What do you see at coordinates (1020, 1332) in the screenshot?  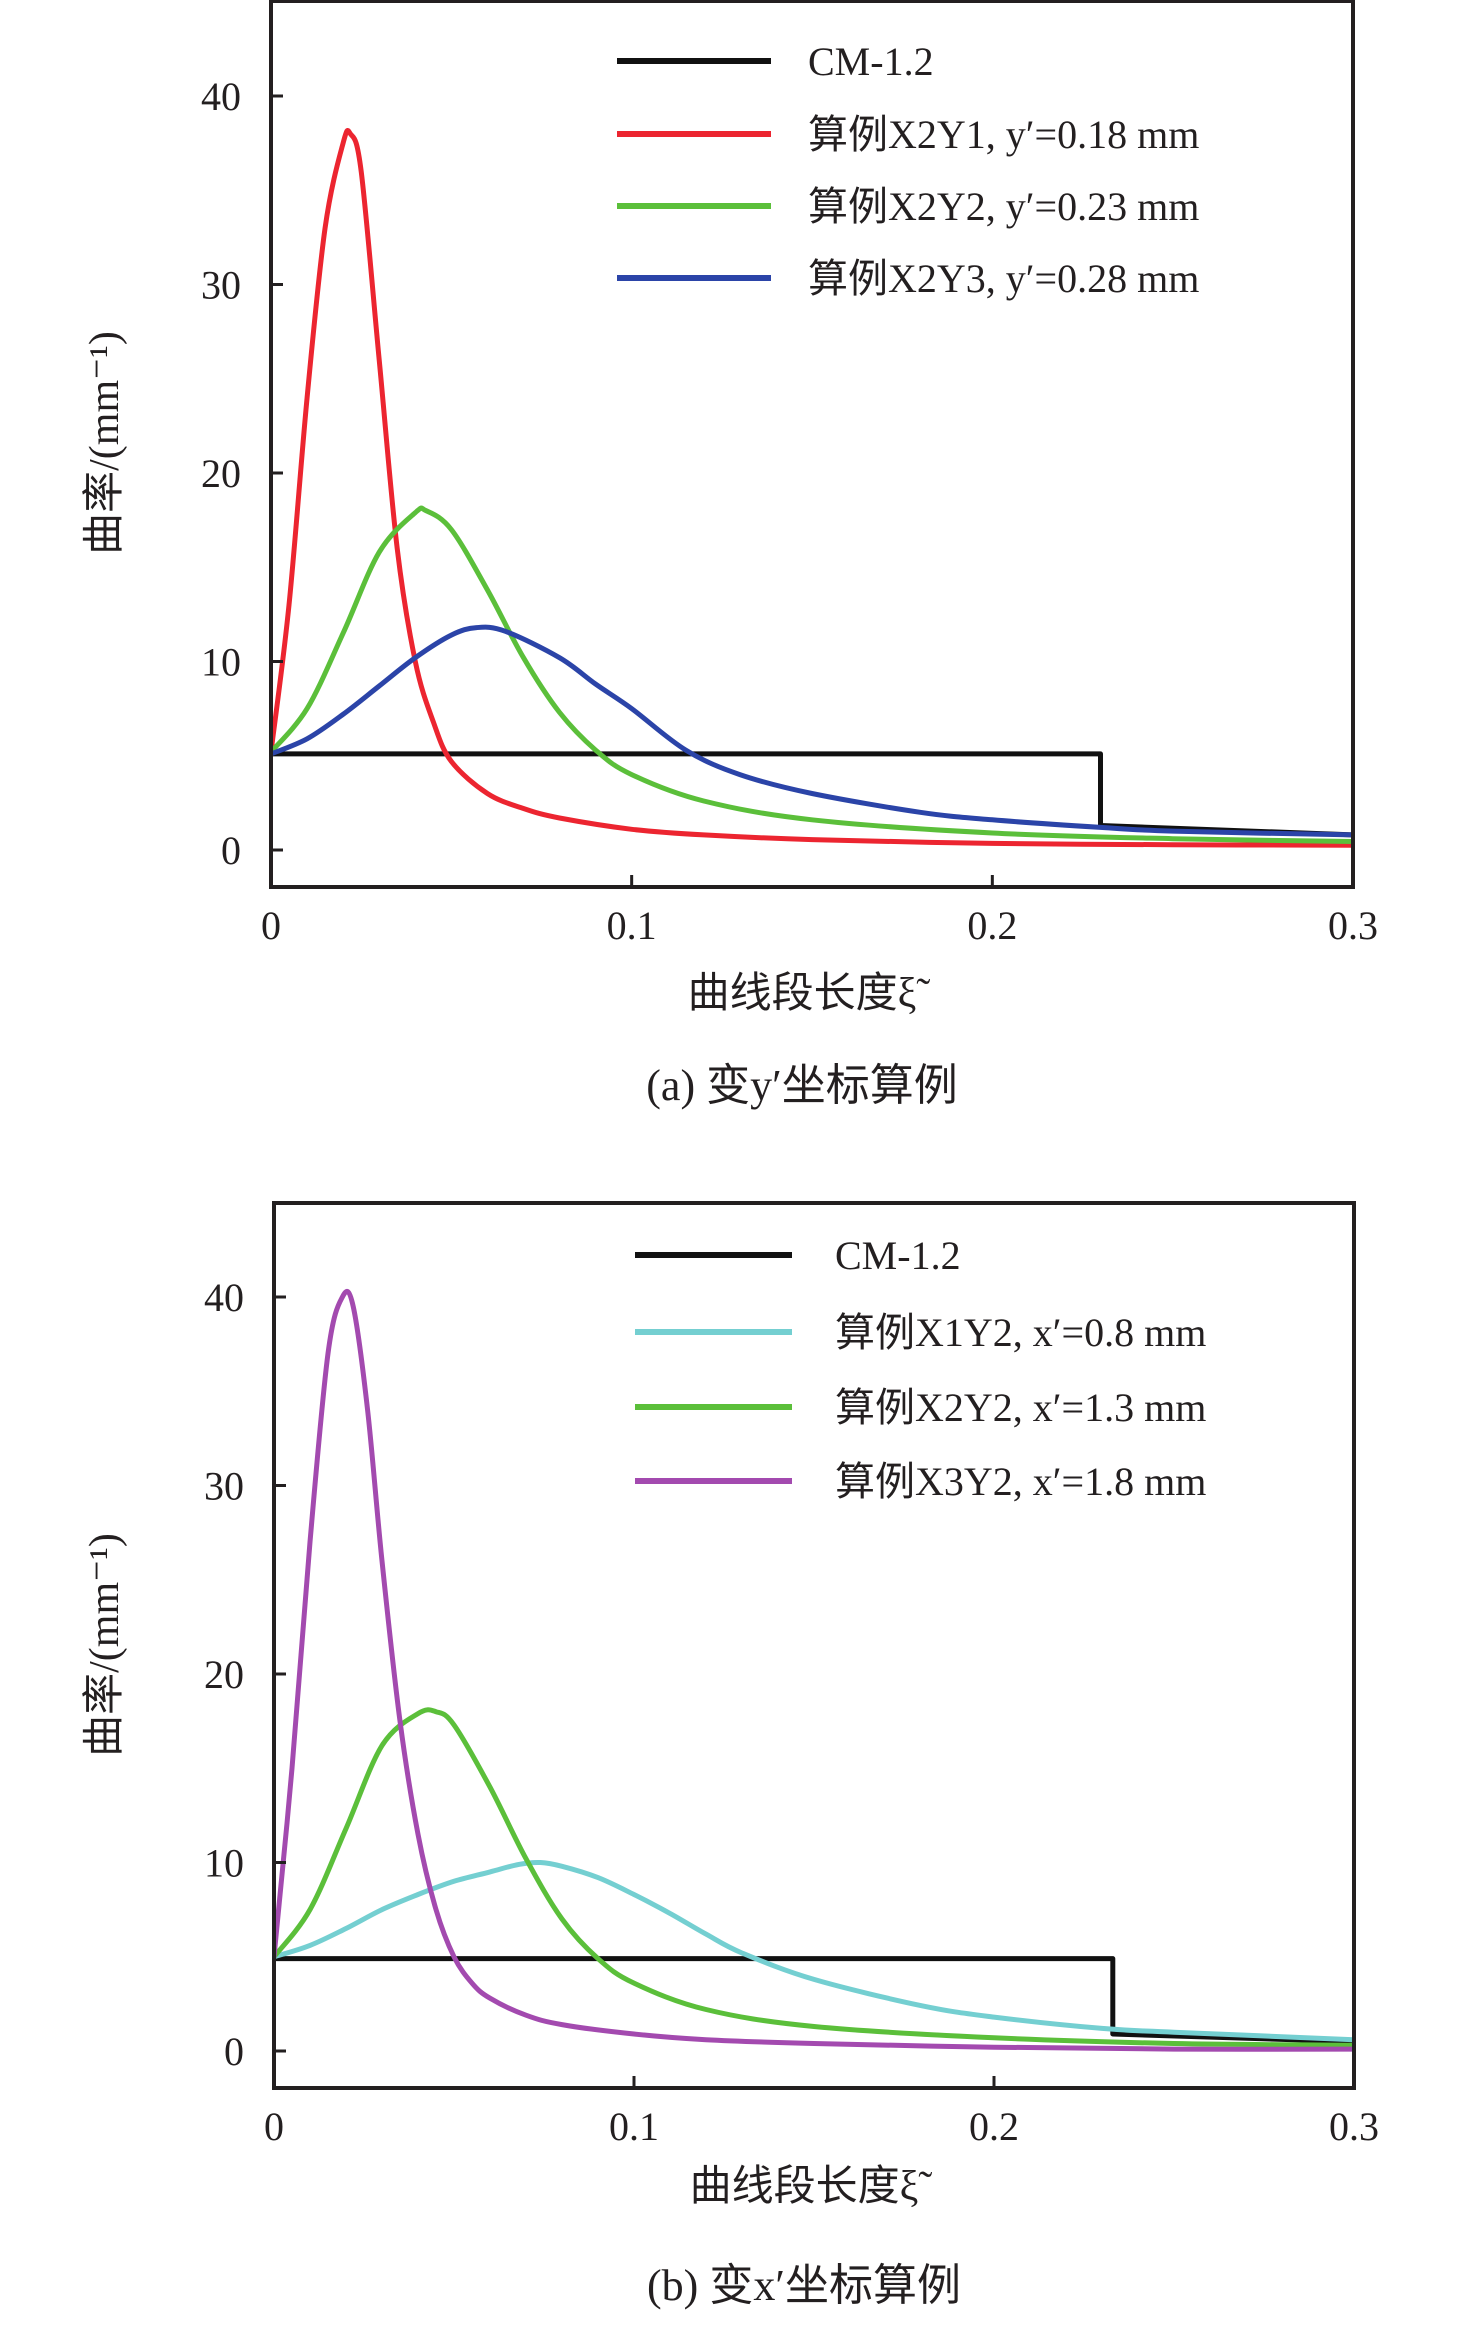 I see `legend-entry: 算例X1Y2, x′=0.8 mm` at bounding box center [1020, 1332].